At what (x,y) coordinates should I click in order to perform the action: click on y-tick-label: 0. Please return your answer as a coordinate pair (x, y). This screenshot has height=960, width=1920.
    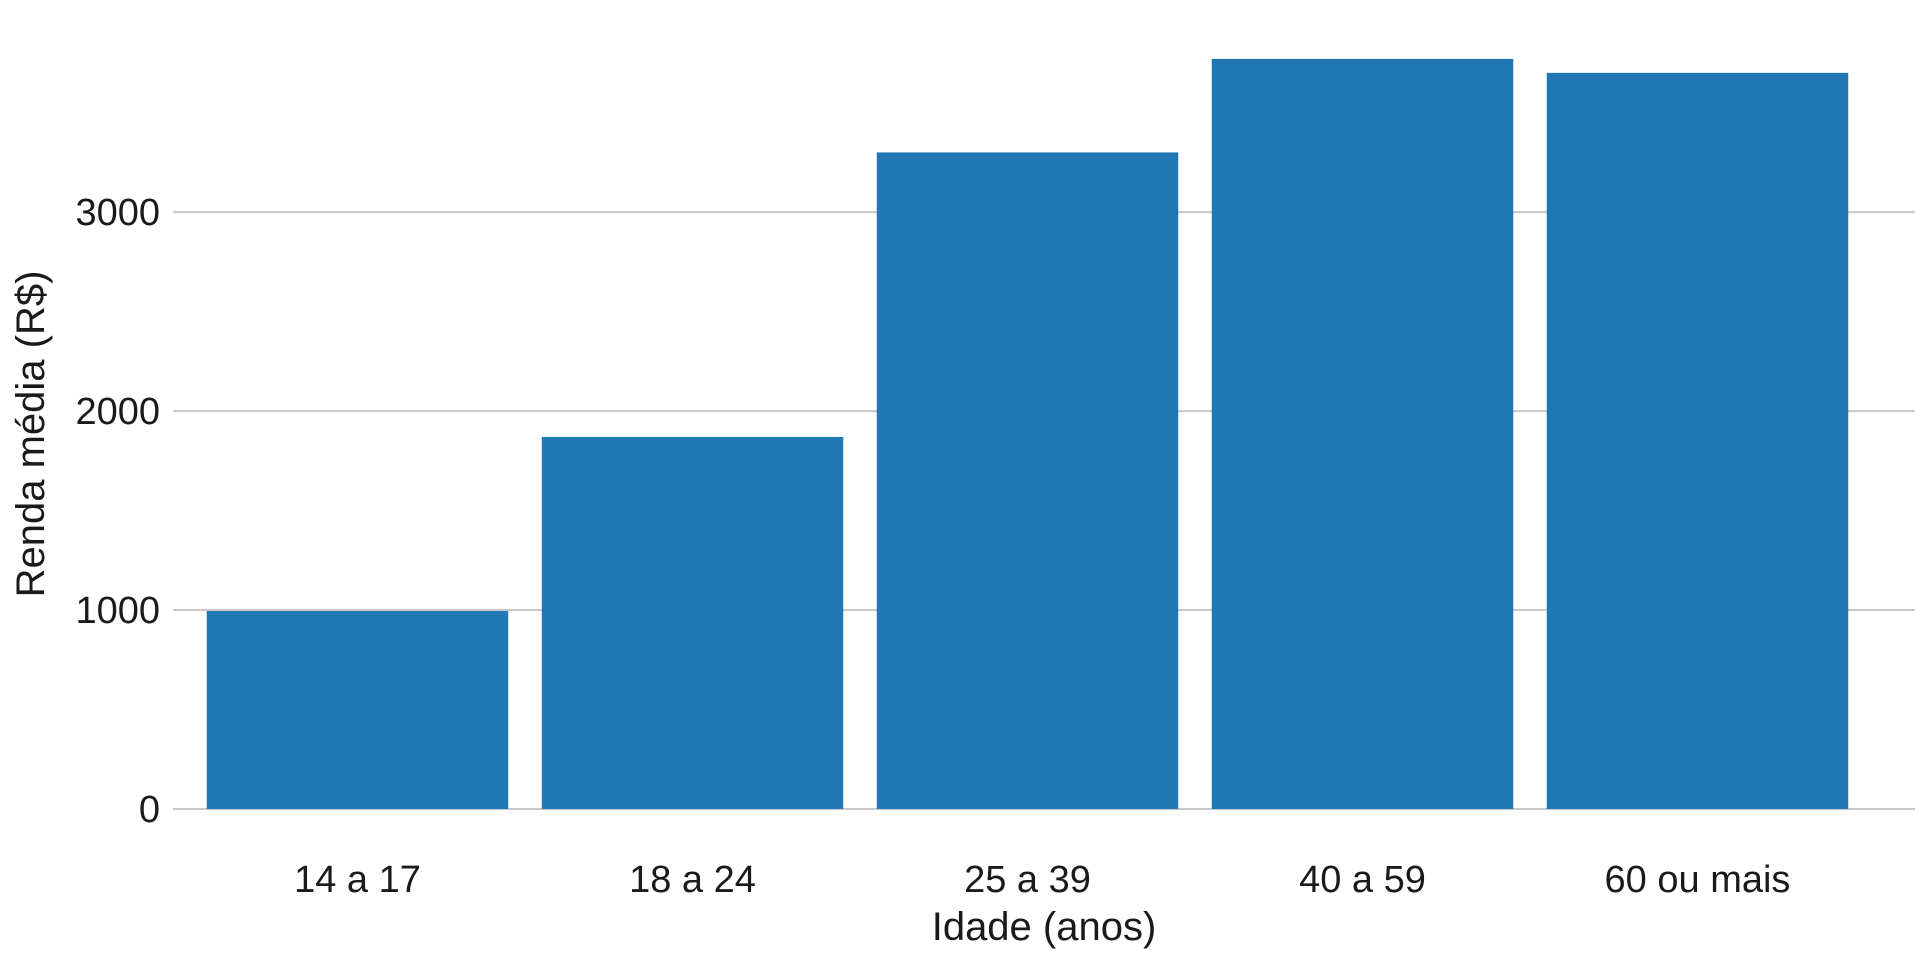
    Looking at the image, I should click on (149, 810).